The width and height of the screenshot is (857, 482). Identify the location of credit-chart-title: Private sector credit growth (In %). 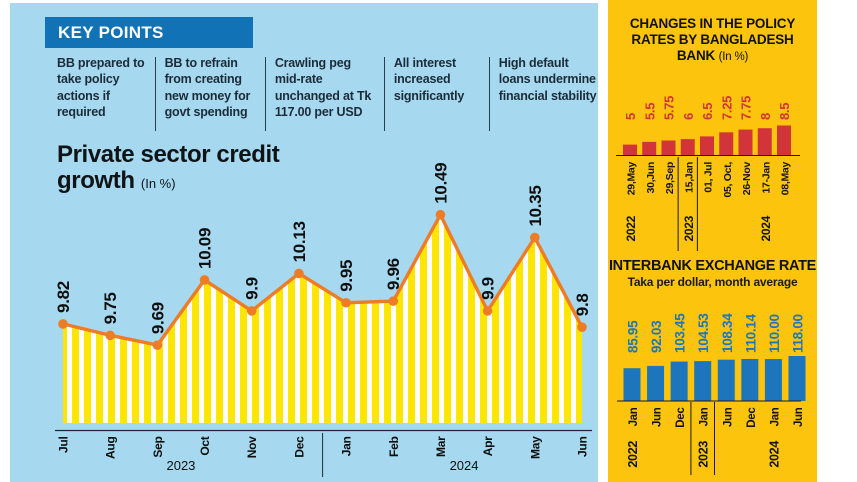
(189, 168).